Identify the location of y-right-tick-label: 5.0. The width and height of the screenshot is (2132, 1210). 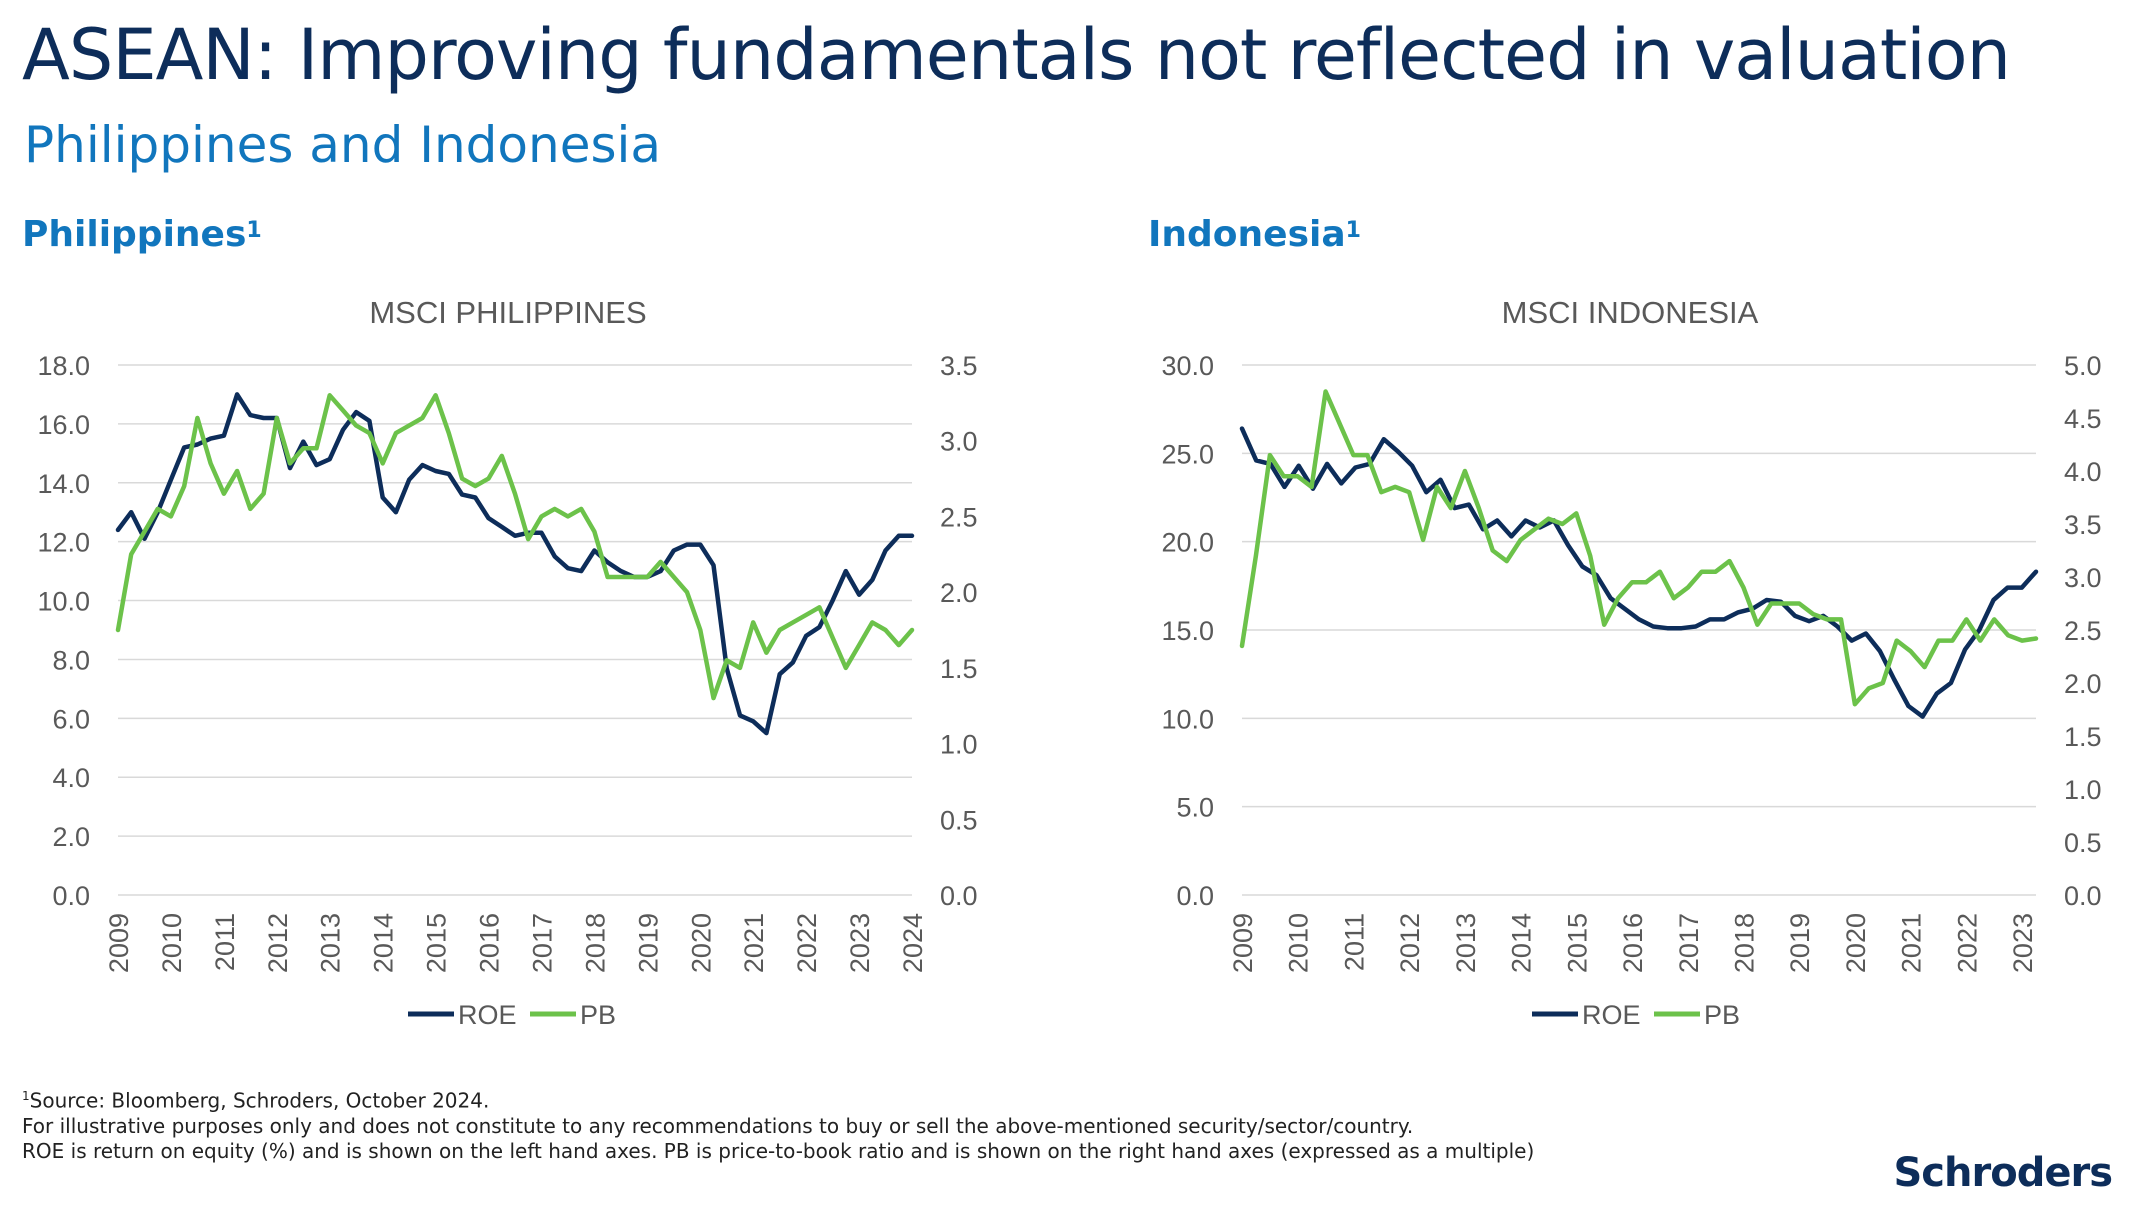
(2083, 366).